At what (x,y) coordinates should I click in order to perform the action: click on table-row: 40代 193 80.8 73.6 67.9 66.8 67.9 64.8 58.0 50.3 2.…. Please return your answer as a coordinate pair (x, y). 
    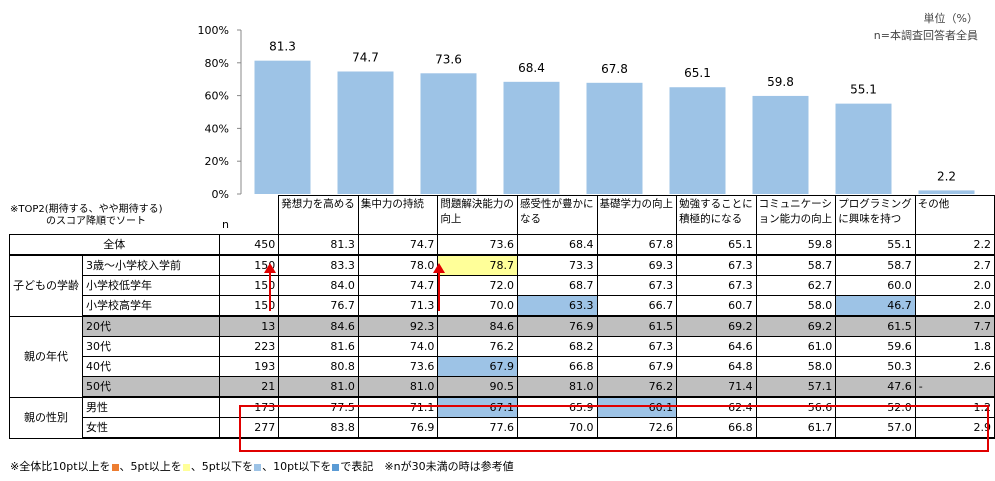
    Looking at the image, I should click on (502, 366).